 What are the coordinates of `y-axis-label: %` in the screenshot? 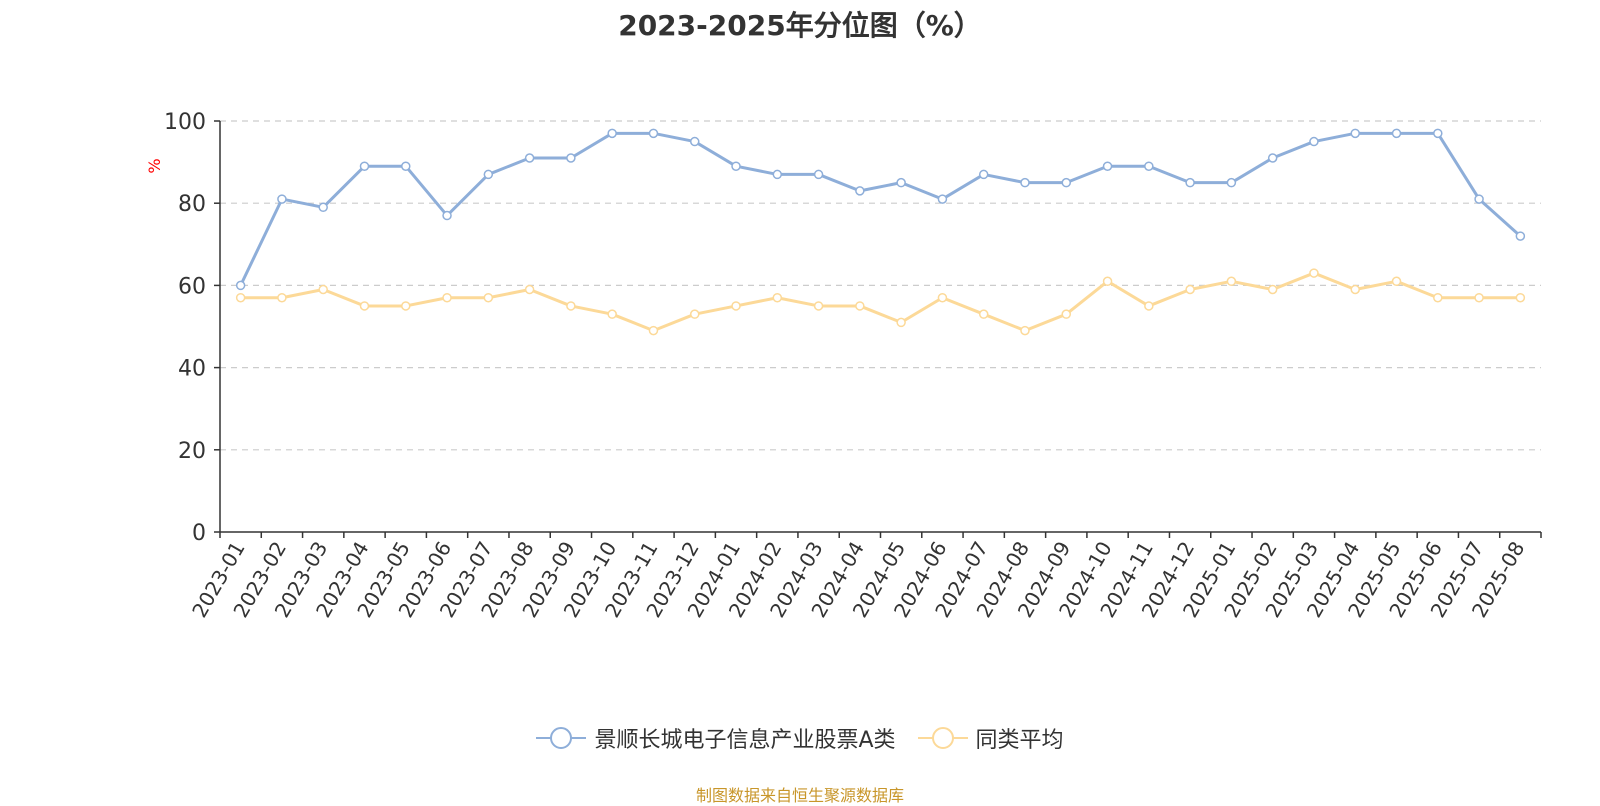 It's located at (154, 165).